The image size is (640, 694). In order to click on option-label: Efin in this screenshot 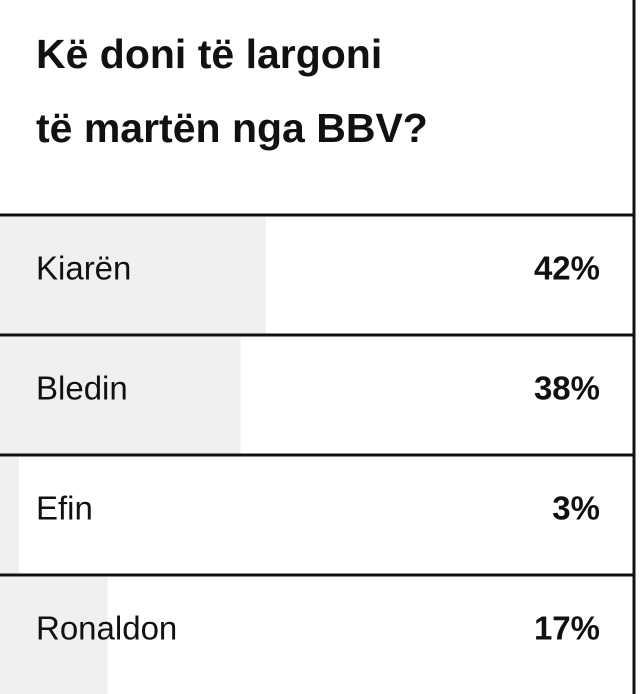, I will do `click(64, 508)`.